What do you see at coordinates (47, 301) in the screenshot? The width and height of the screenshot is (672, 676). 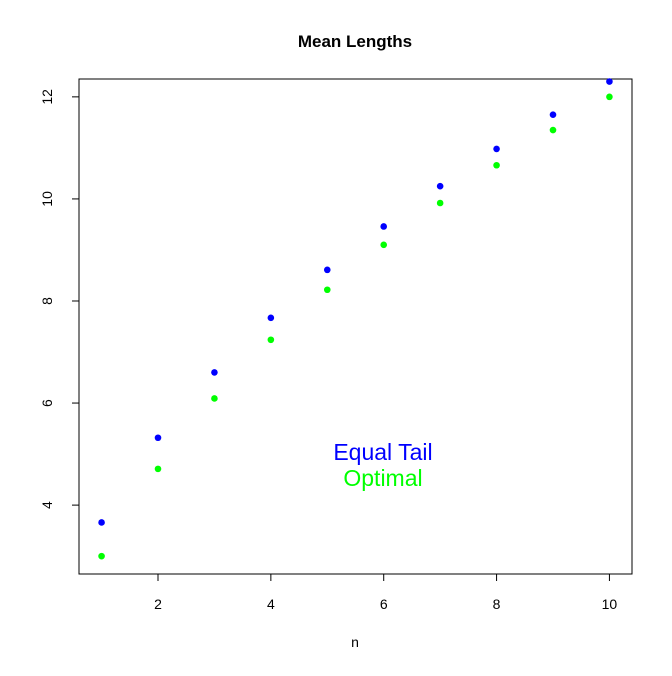 I see `y-tick-label: 8` at bounding box center [47, 301].